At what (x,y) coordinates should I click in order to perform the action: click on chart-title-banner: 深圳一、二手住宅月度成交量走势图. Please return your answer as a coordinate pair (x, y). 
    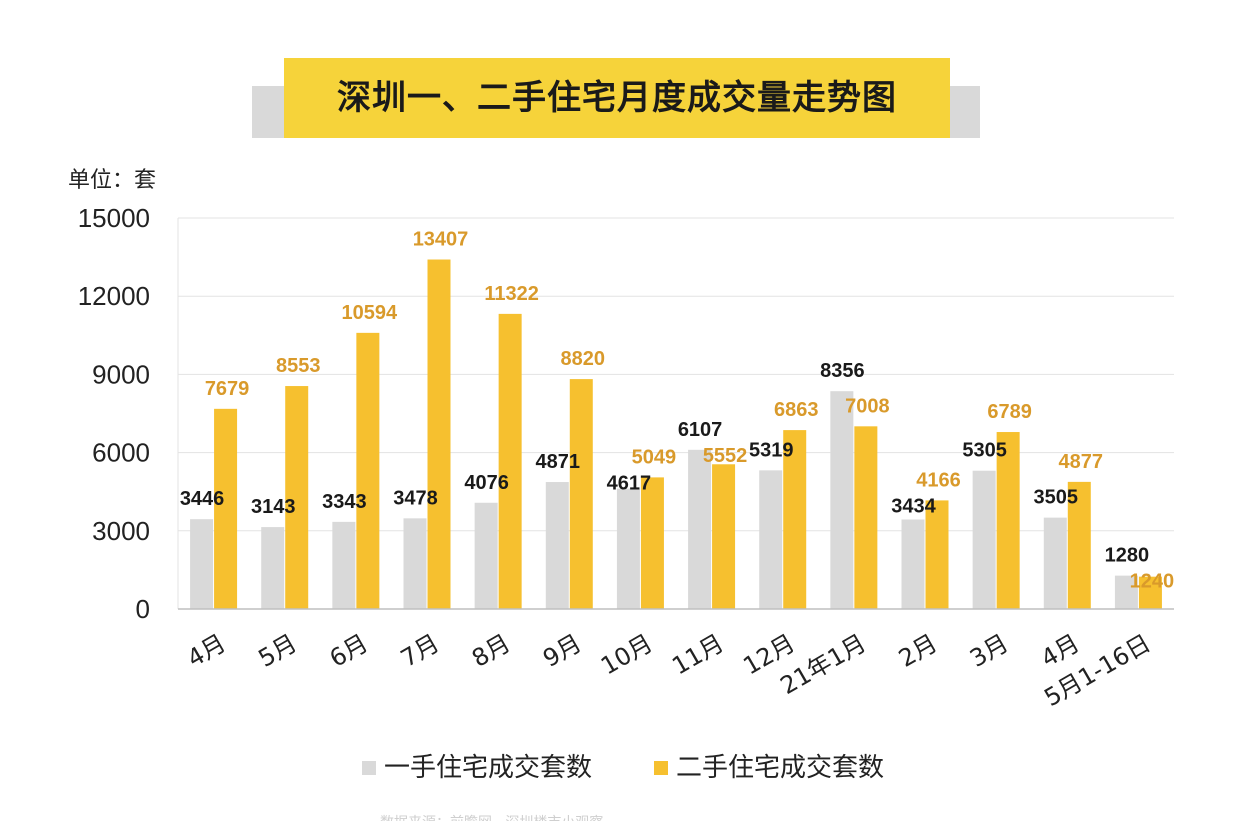
    Looking at the image, I should click on (616, 100).